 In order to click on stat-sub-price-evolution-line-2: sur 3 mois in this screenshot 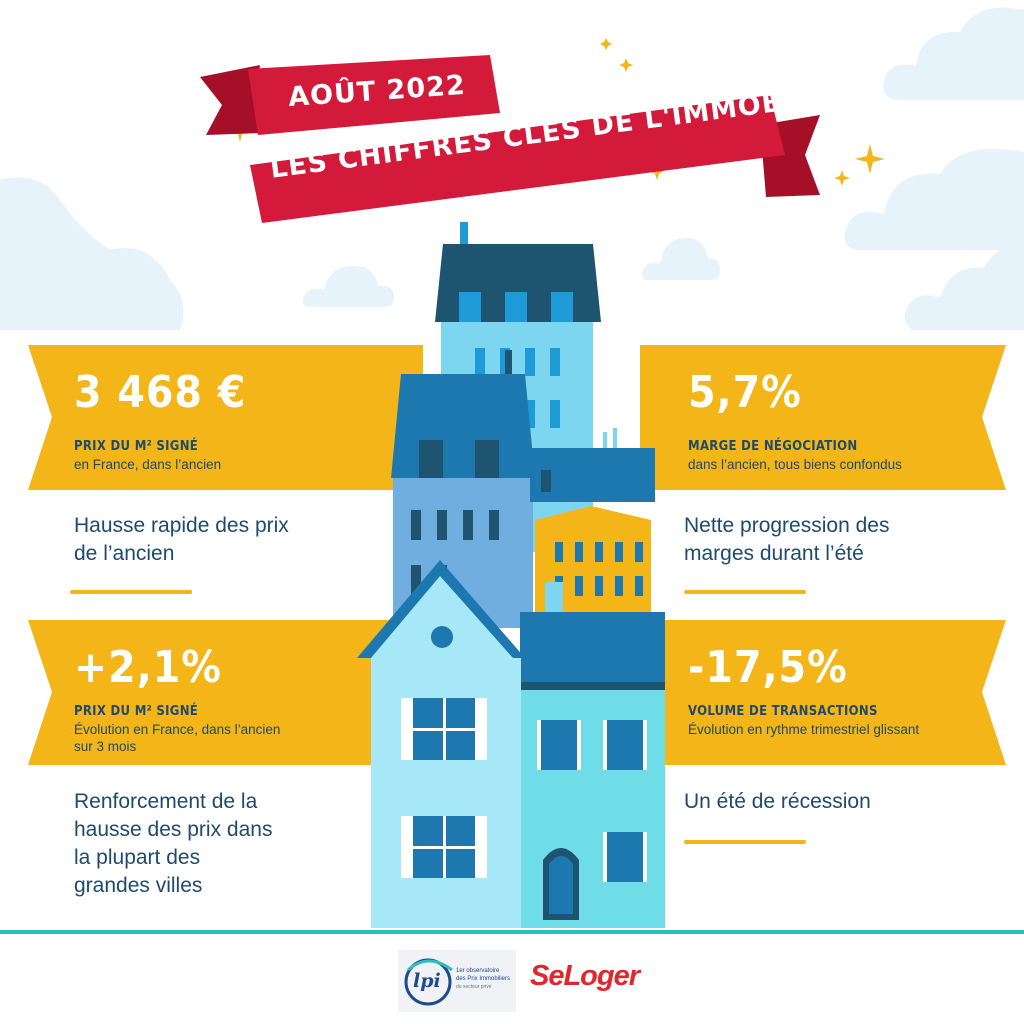, I will do `click(105, 746)`.